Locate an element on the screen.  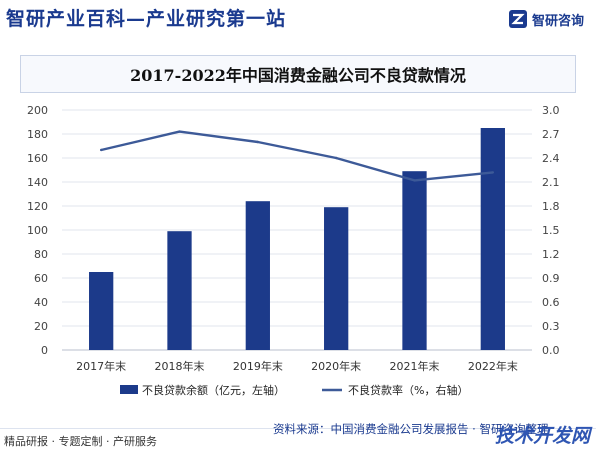
site-title: 智研产业百科—产业研究第一站 is located at coordinates (146, 19).